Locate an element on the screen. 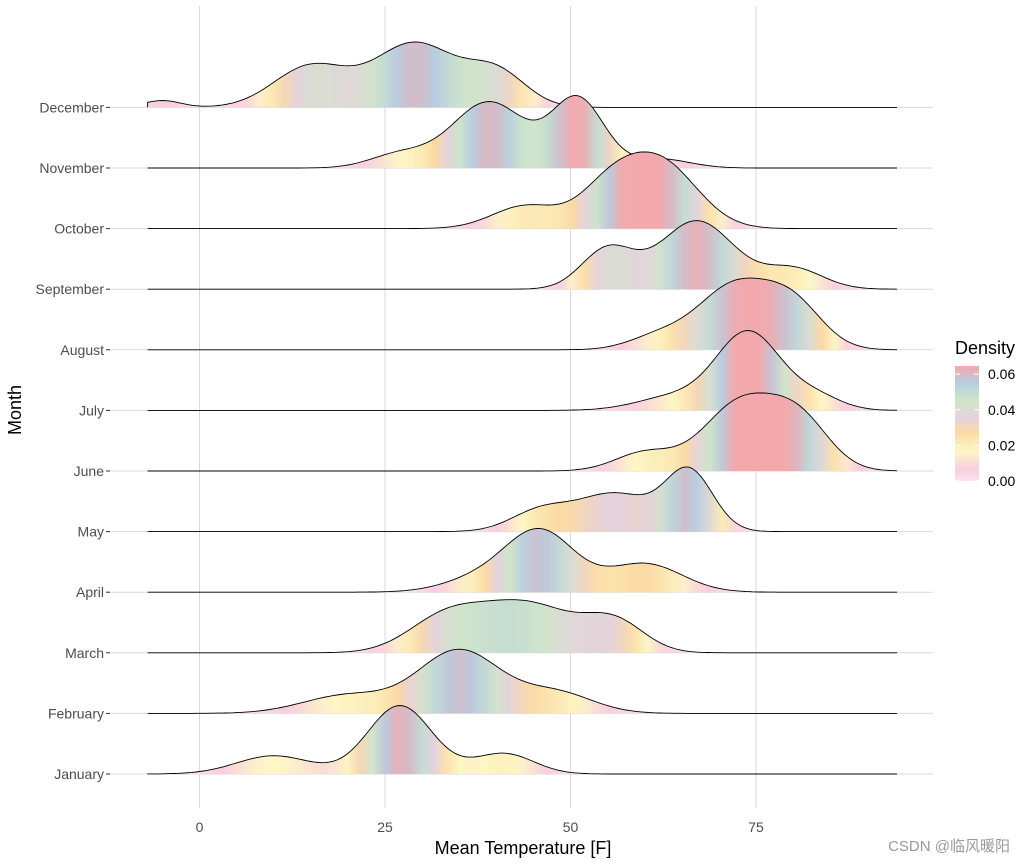  x-axis-title: Mean Temperature [F] is located at coordinates (523, 848).